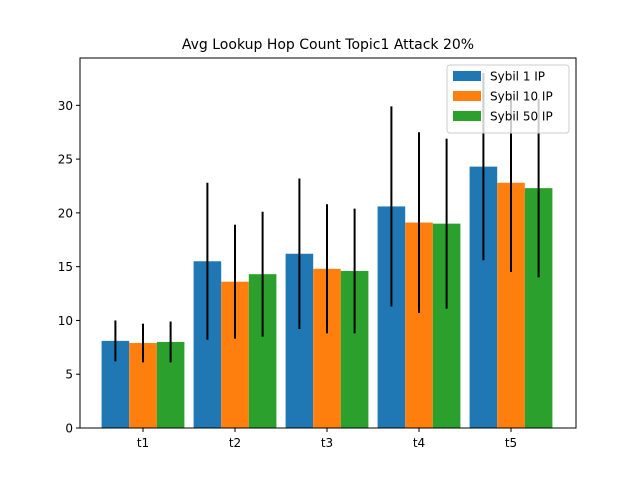 This screenshot has width=640, height=480. Describe the element at coordinates (65, 321) in the screenshot. I see `y-tick-label: 10` at that location.